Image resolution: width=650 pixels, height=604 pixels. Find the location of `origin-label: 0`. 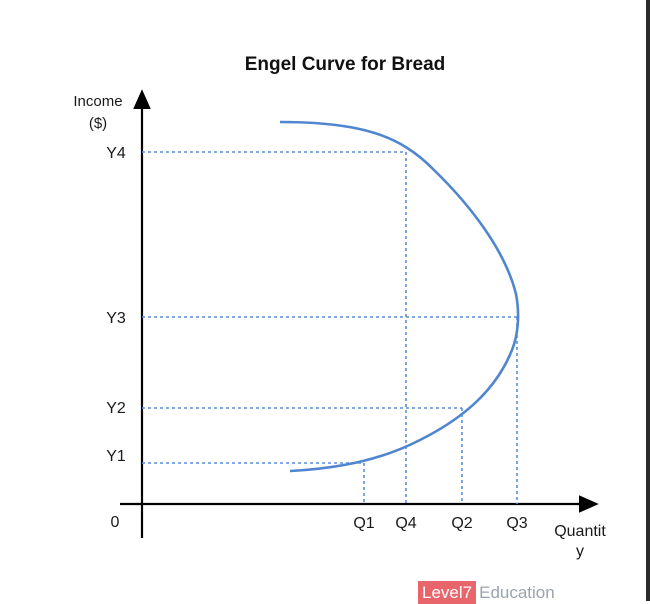

origin-label: 0 is located at coordinates (115, 522).